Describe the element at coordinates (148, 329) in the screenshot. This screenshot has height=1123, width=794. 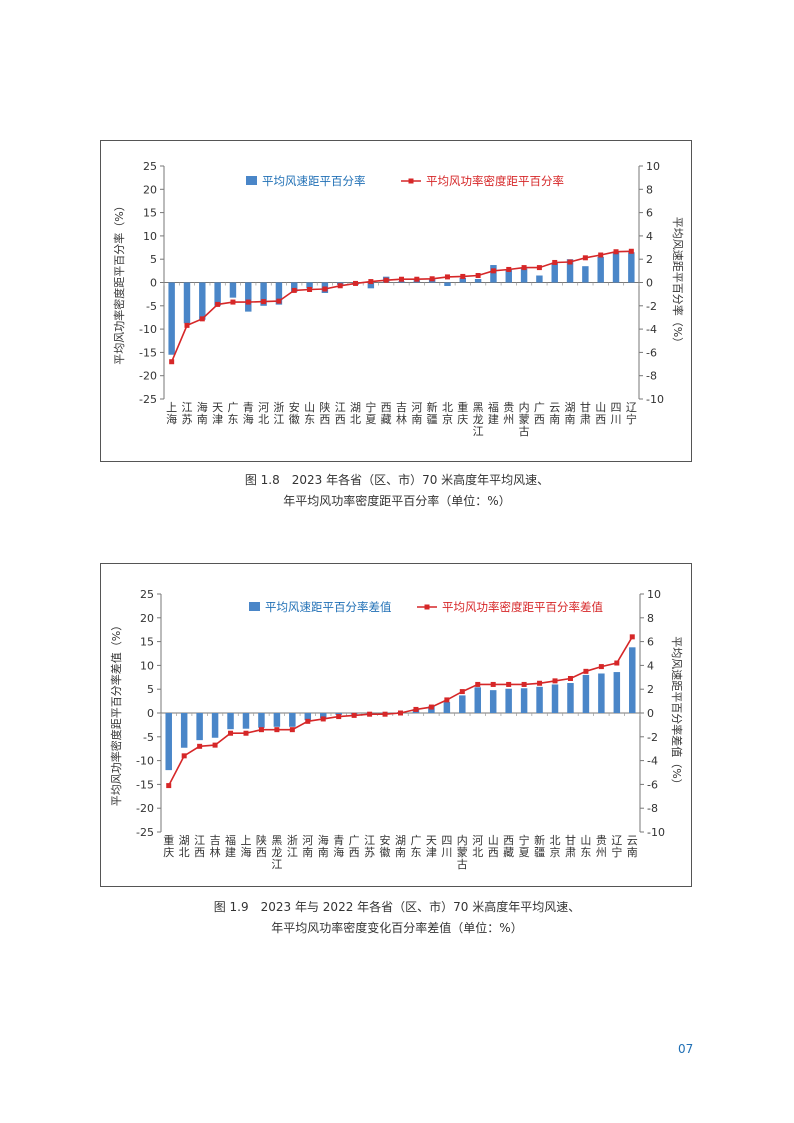
I see `chart-1-left-tick-label: -10` at that location.